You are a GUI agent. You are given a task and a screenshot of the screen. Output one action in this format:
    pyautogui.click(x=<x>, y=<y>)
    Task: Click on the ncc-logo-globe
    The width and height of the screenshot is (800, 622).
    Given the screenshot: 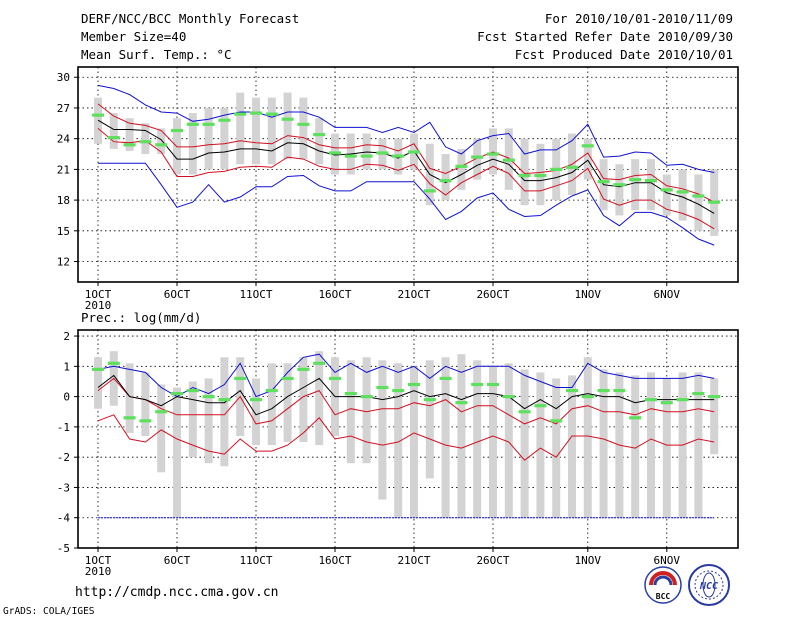 What is the action you would take?
    pyautogui.click(x=709, y=585)
    